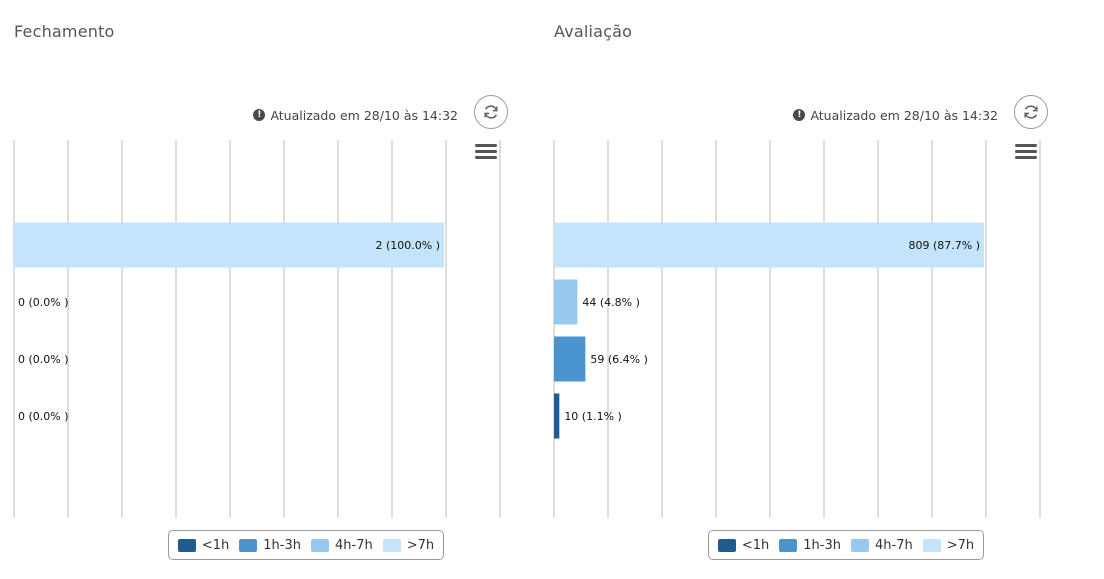  I want to click on data-label: 59 (6.4% ), so click(619, 359).